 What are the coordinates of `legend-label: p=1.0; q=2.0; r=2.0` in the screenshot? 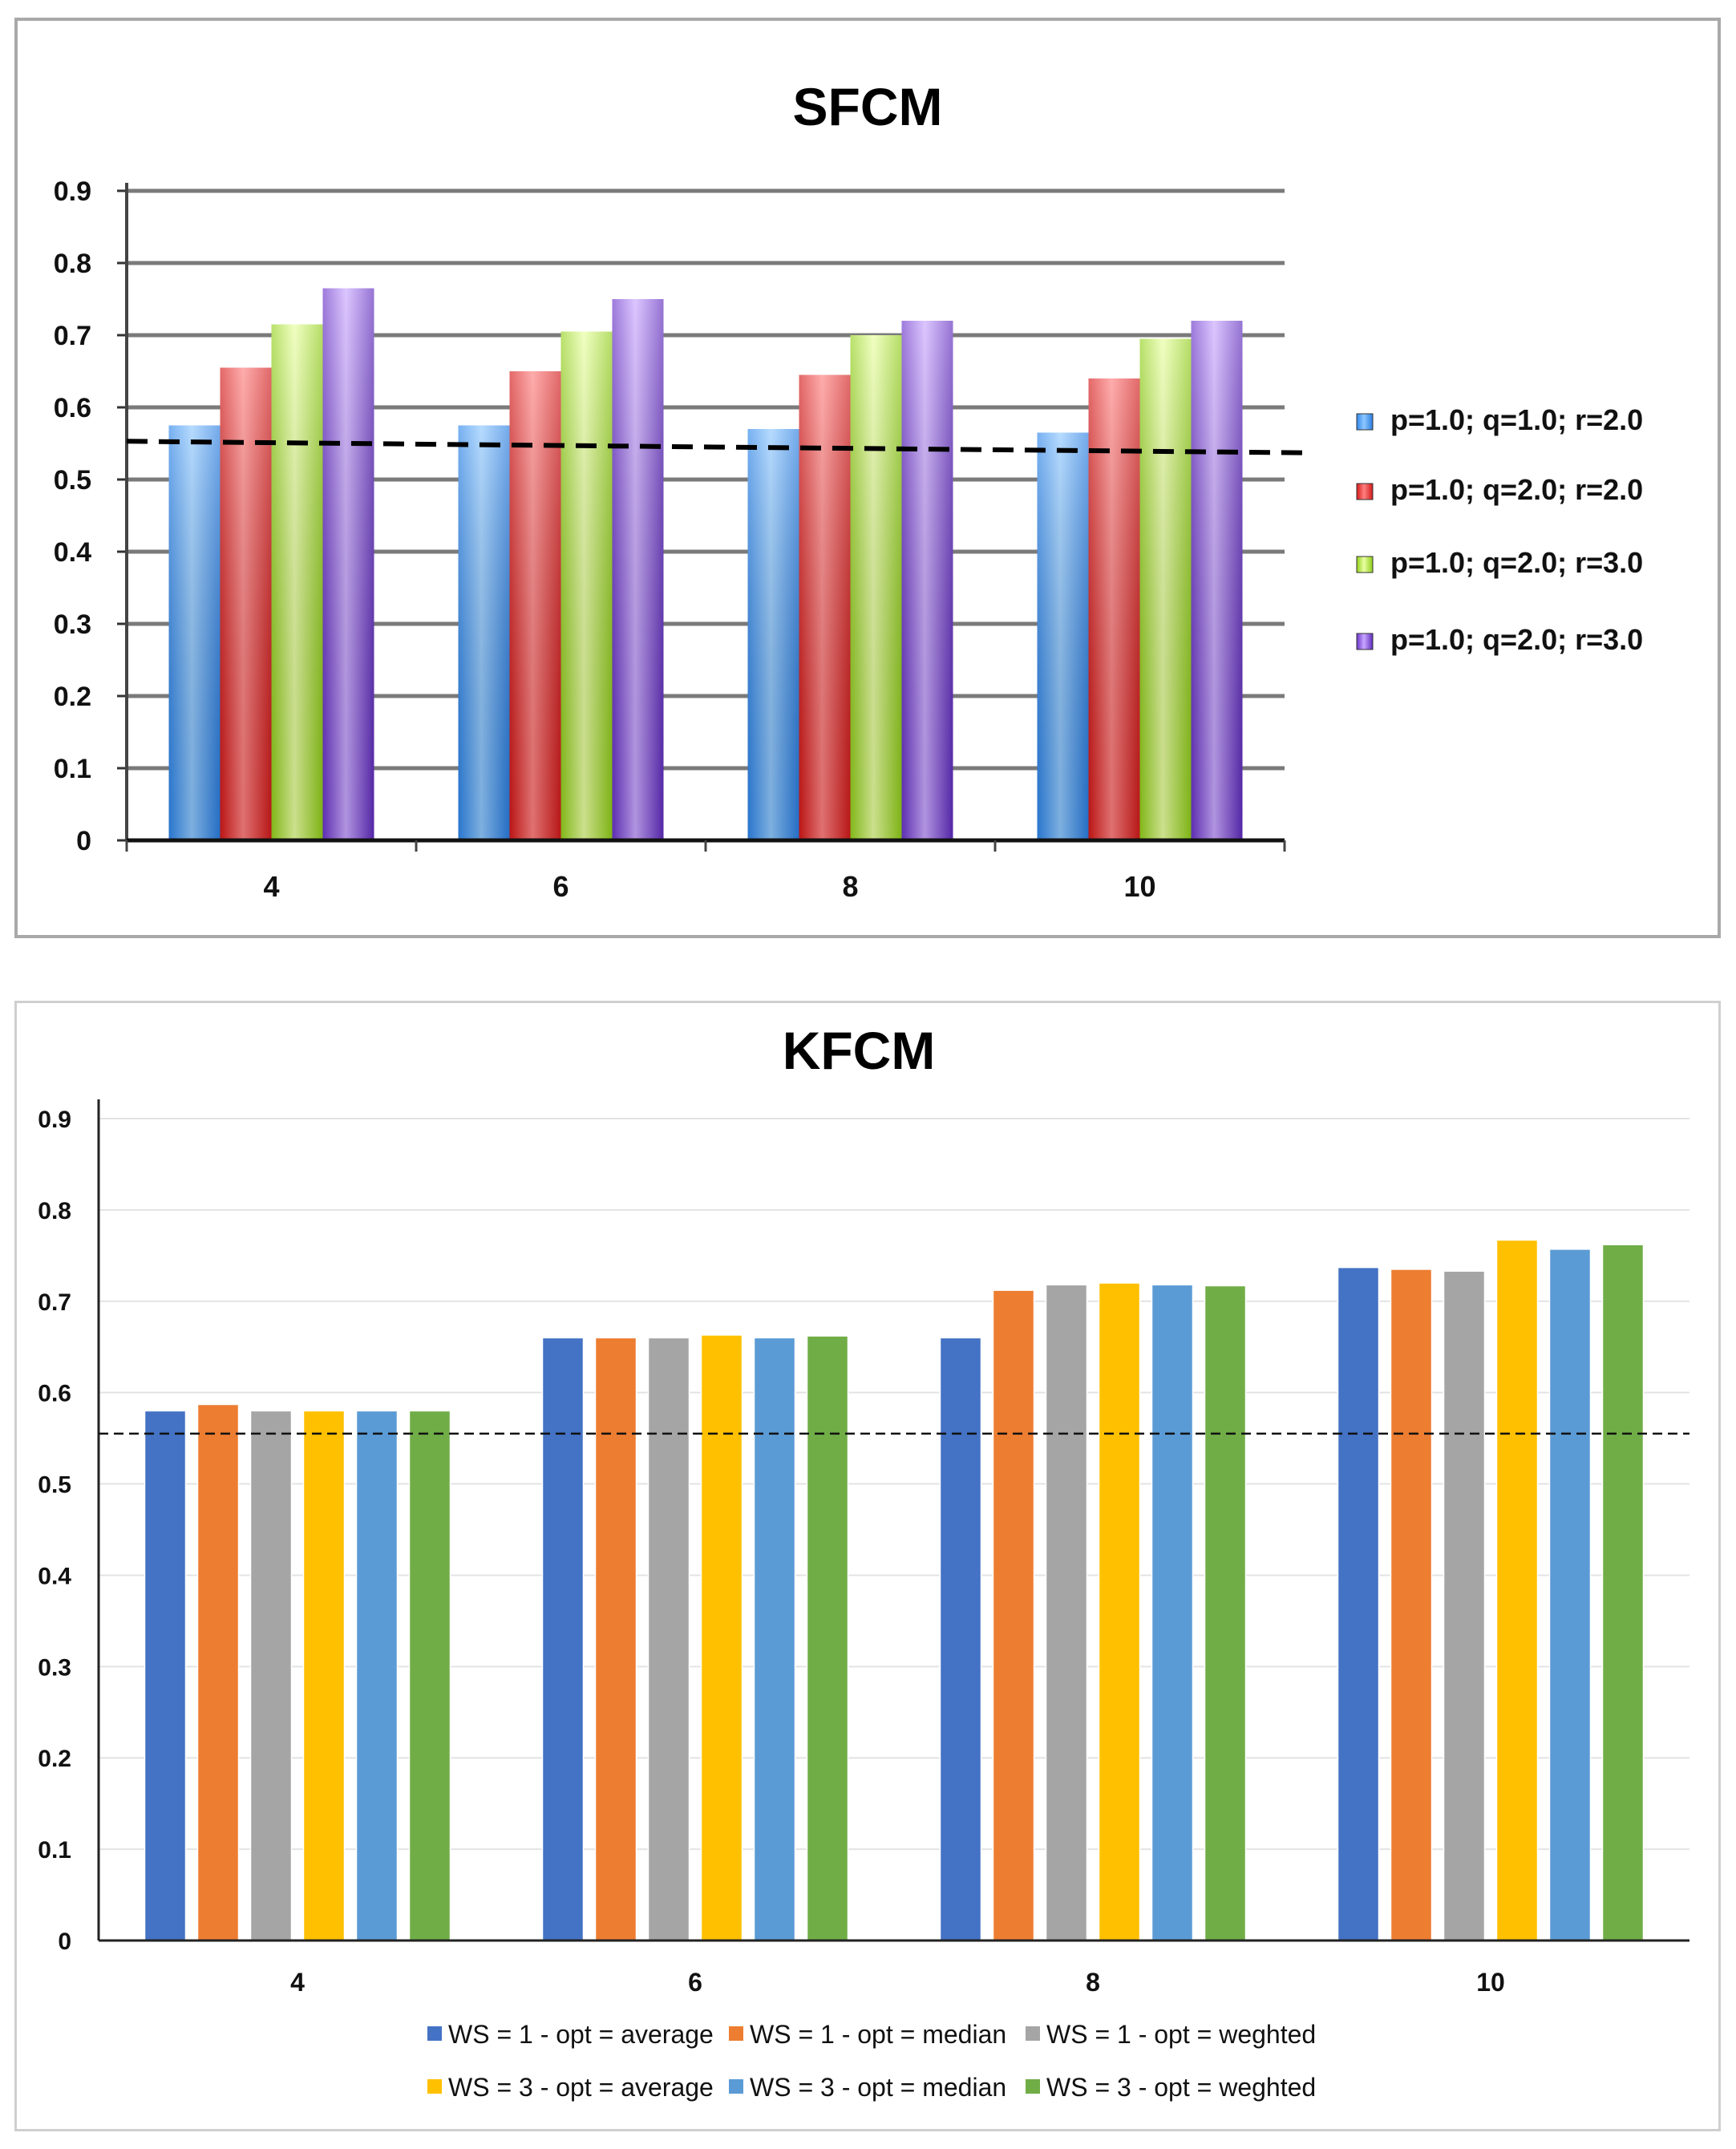 It's located at (1517, 489).